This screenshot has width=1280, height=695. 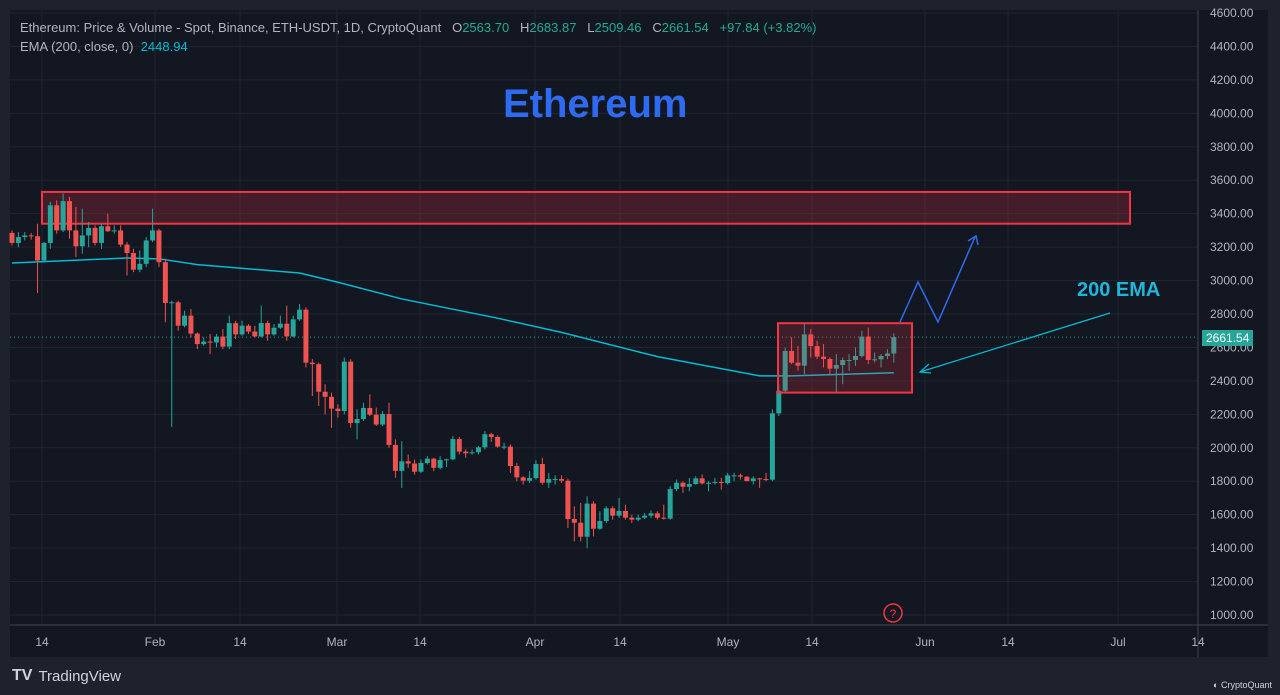 I want to click on resistance-zone, so click(x=586, y=207).